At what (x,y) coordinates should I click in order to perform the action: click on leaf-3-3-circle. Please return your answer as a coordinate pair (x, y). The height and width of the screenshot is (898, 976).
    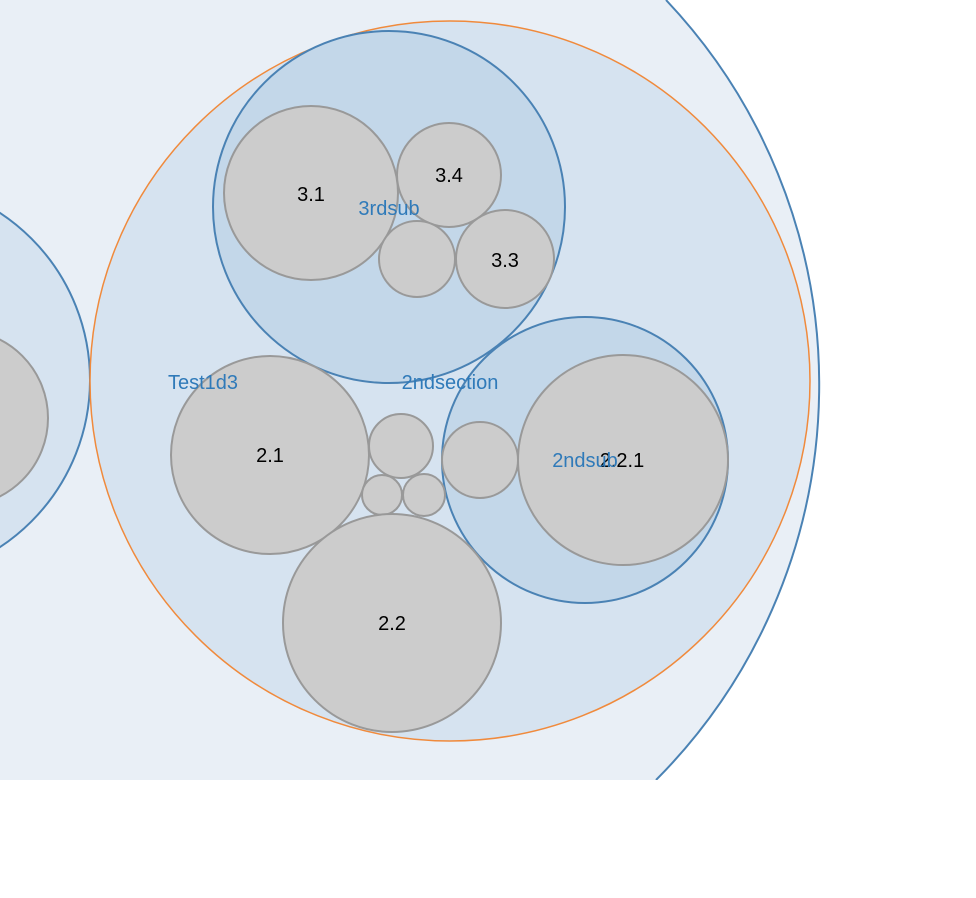
    Looking at the image, I should click on (505, 259).